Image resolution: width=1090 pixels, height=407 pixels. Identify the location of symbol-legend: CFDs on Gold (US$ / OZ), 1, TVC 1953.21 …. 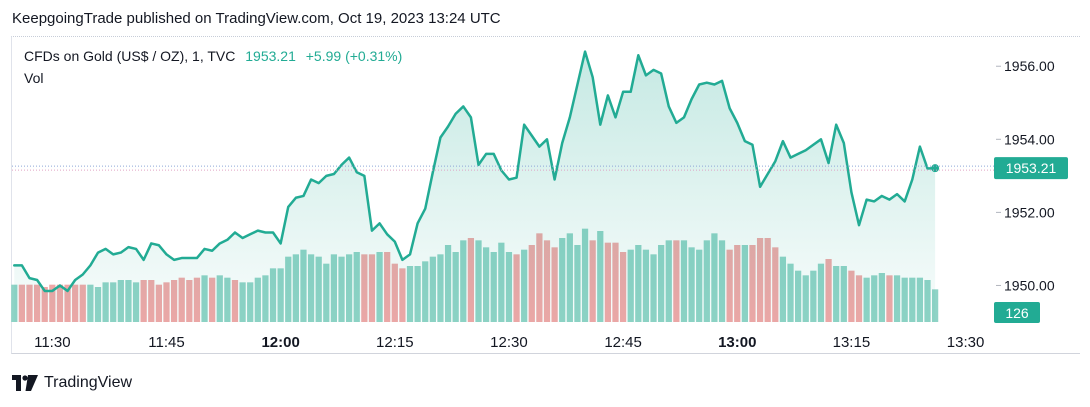
(213, 56).